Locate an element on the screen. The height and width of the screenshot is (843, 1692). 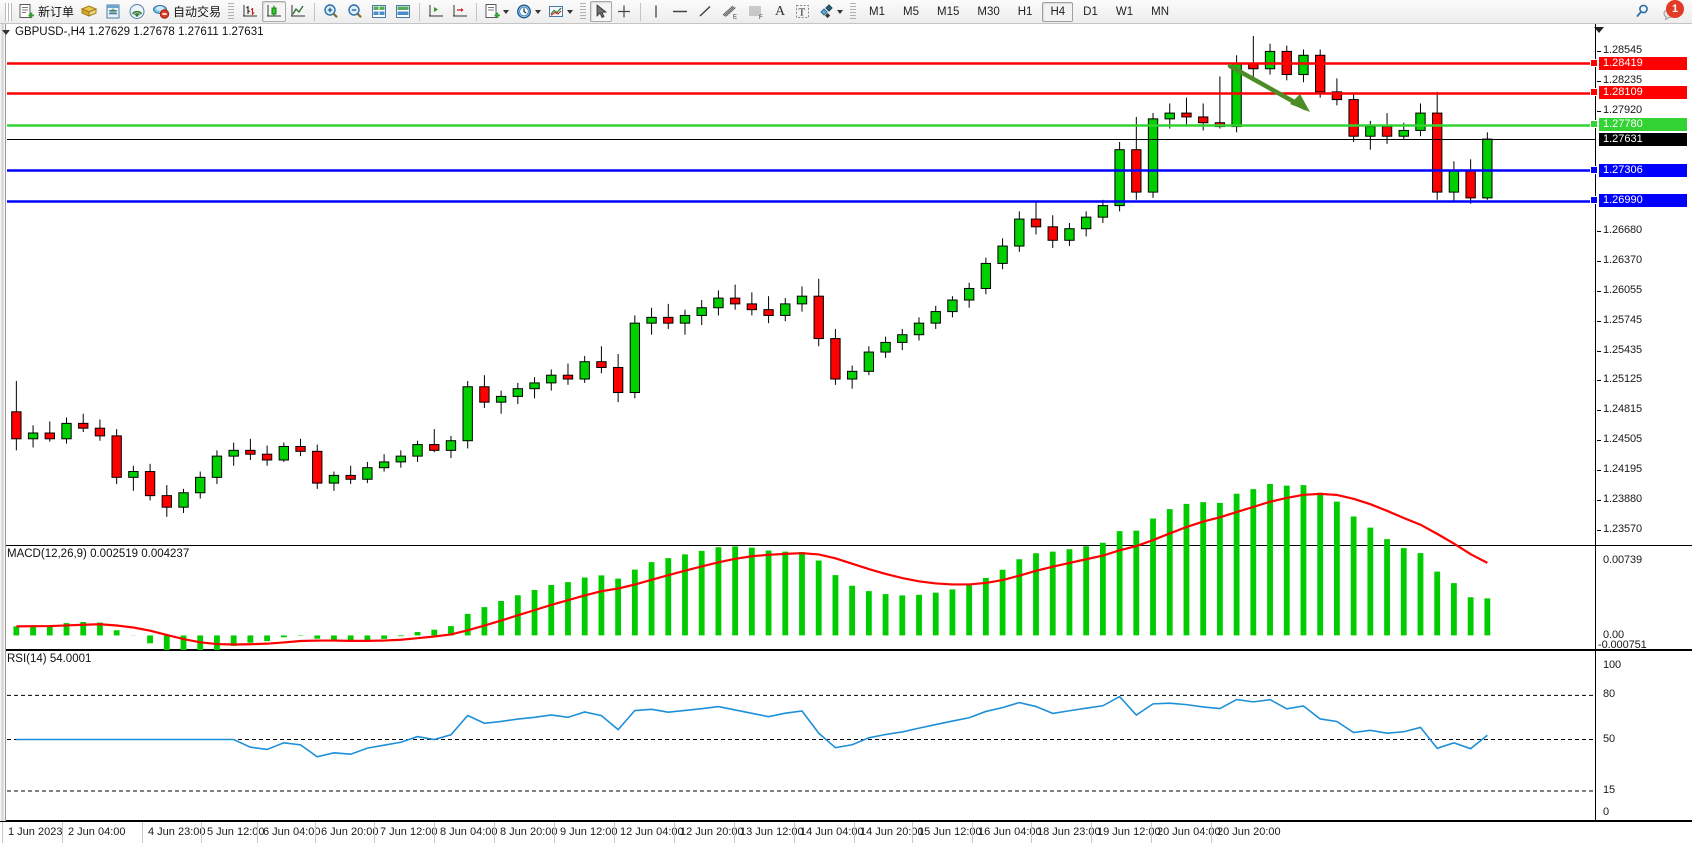
timeframe-button-m5: M5 is located at coordinates (911, 11).